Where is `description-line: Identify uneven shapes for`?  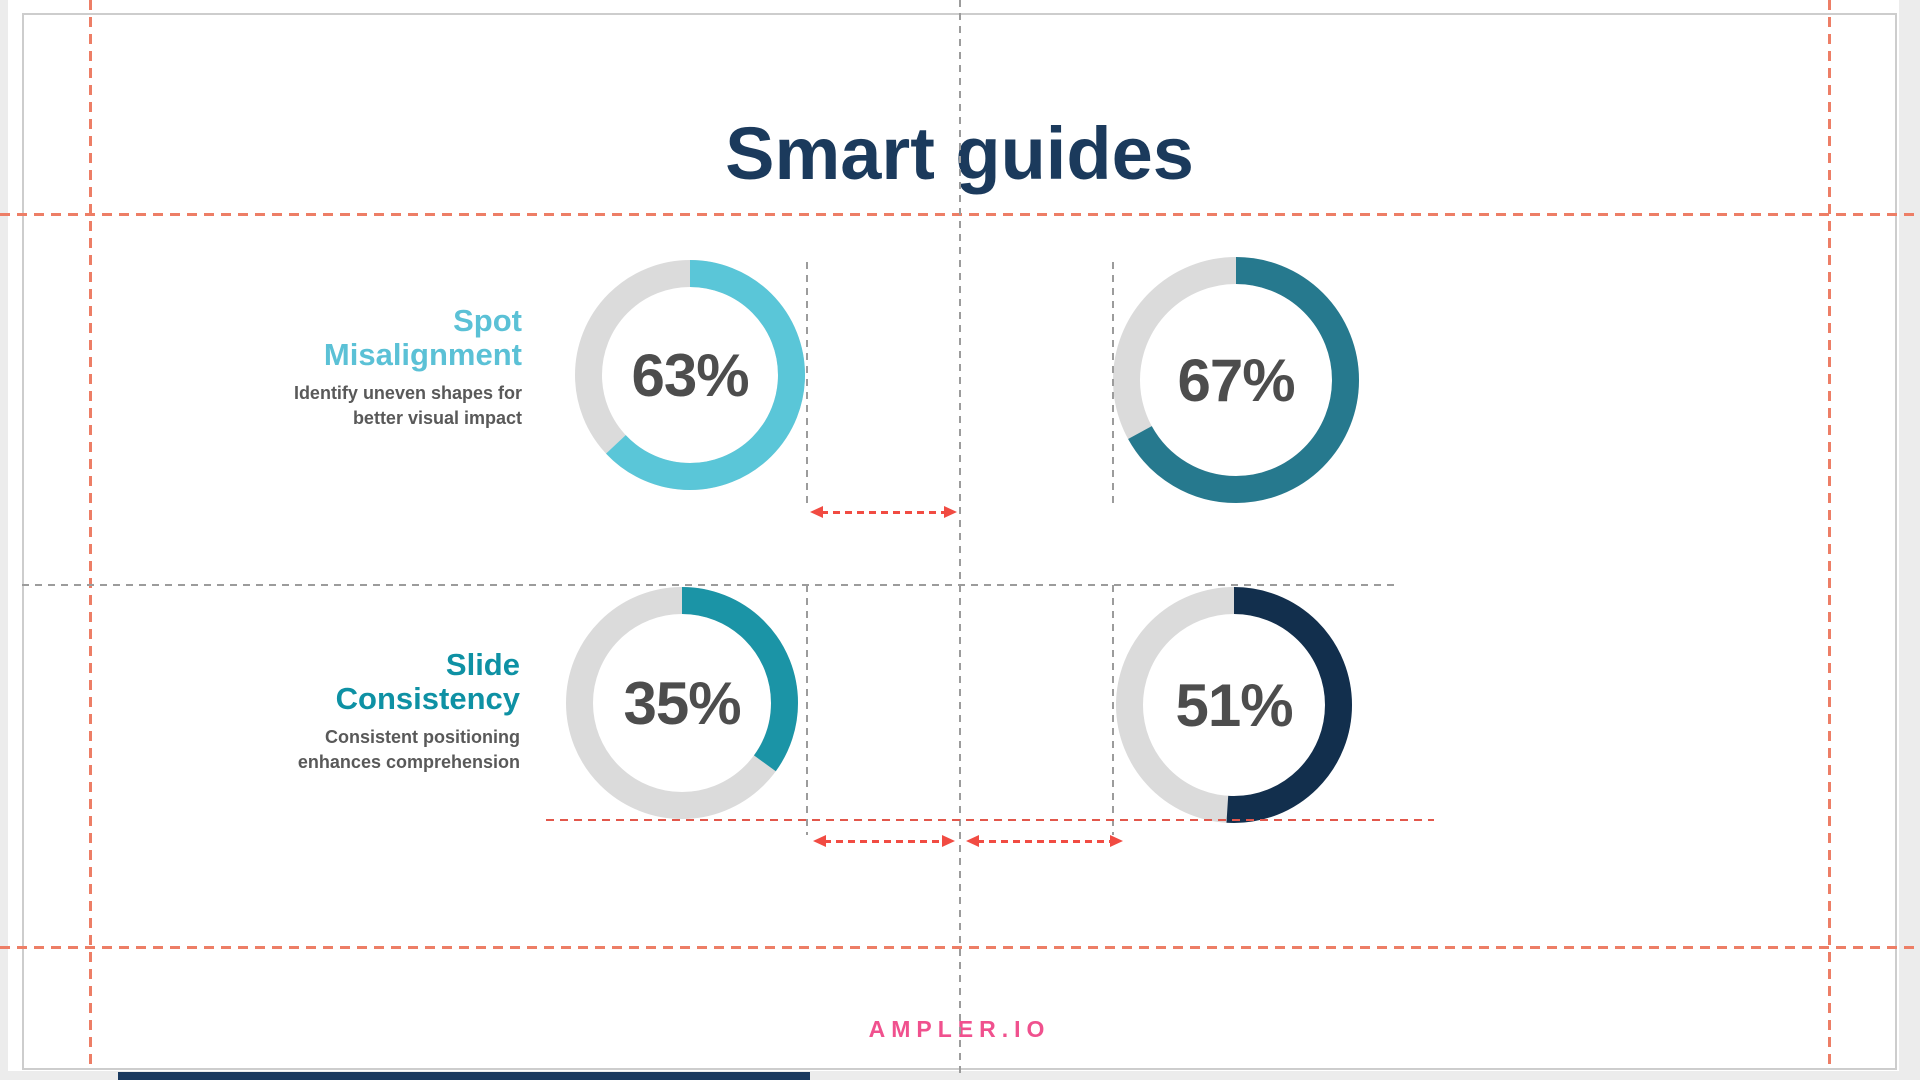
description-line: Identify uneven shapes for is located at coordinates (407, 393).